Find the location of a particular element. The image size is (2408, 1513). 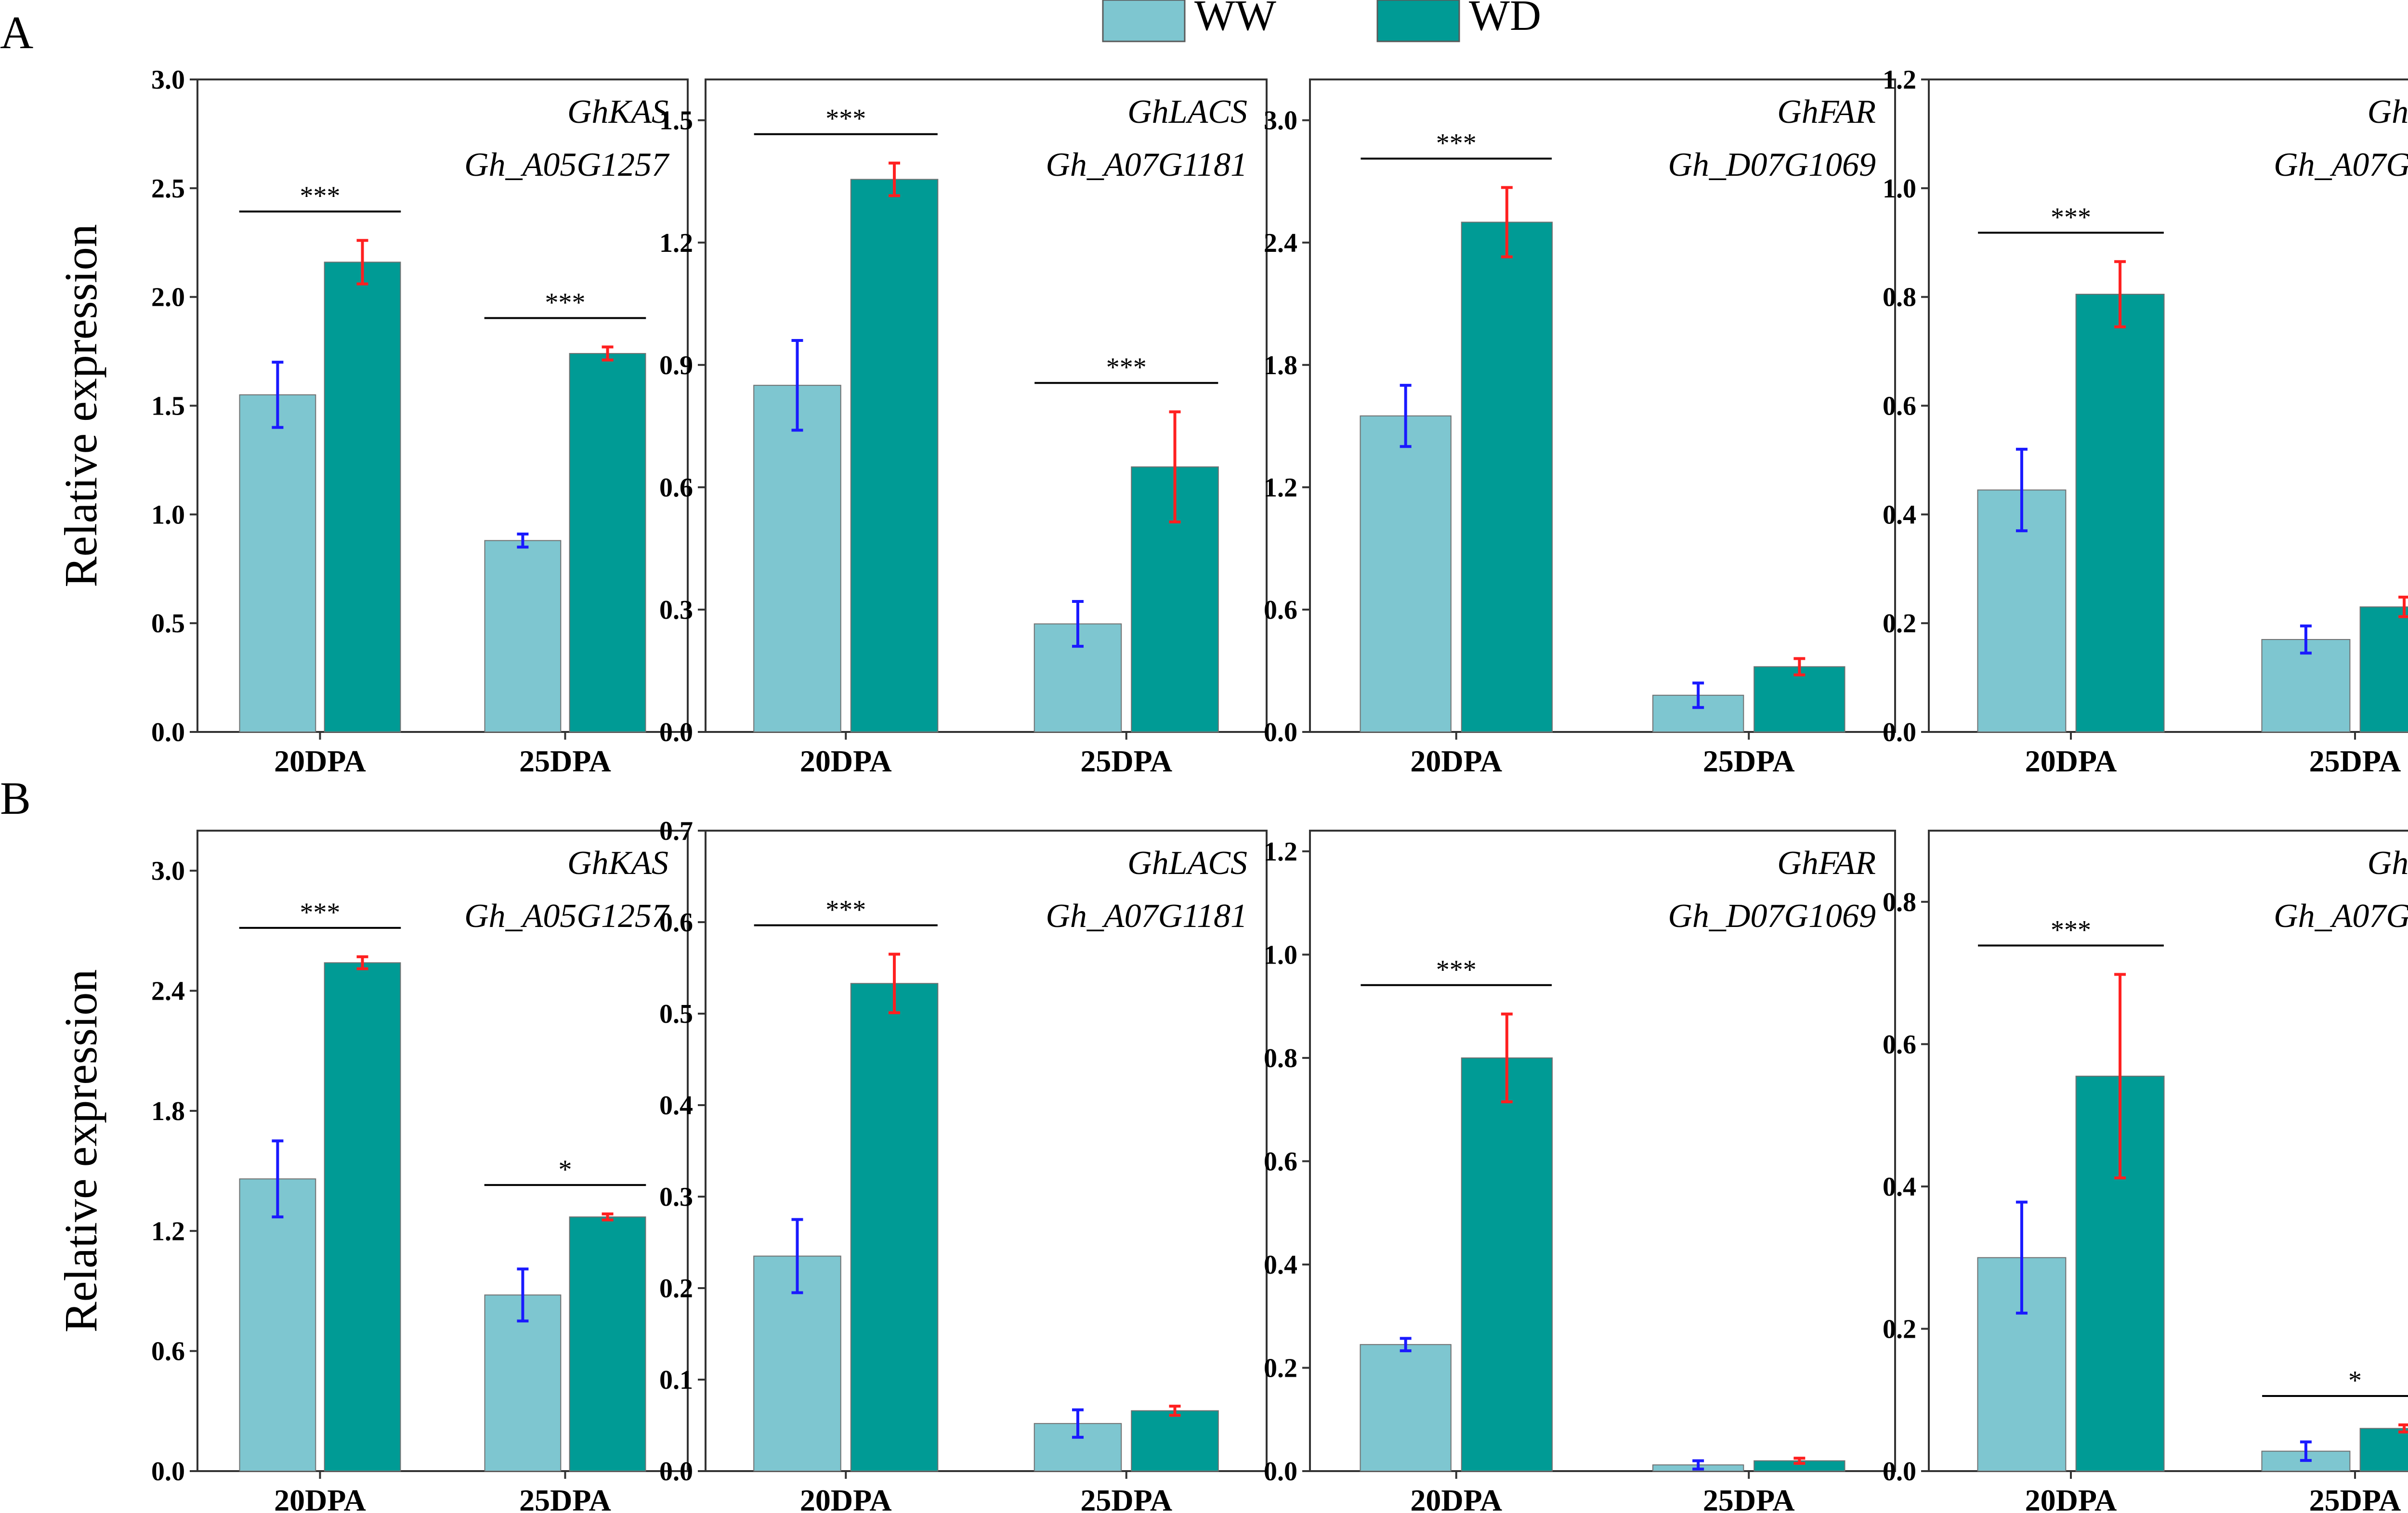

y-tick-label: 2.5 is located at coordinates (168, 189).